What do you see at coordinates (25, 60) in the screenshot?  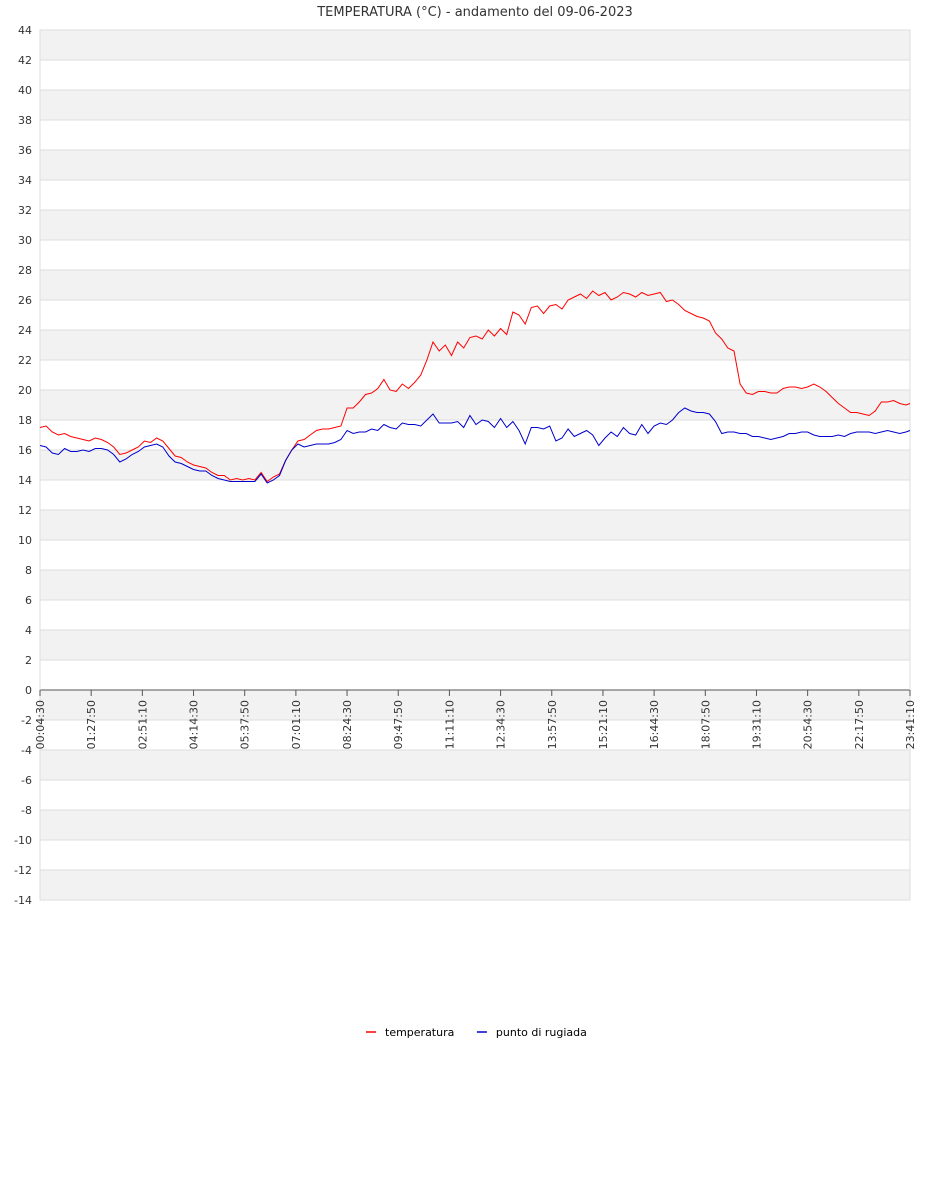 I see `y-tick-label: 42` at bounding box center [25, 60].